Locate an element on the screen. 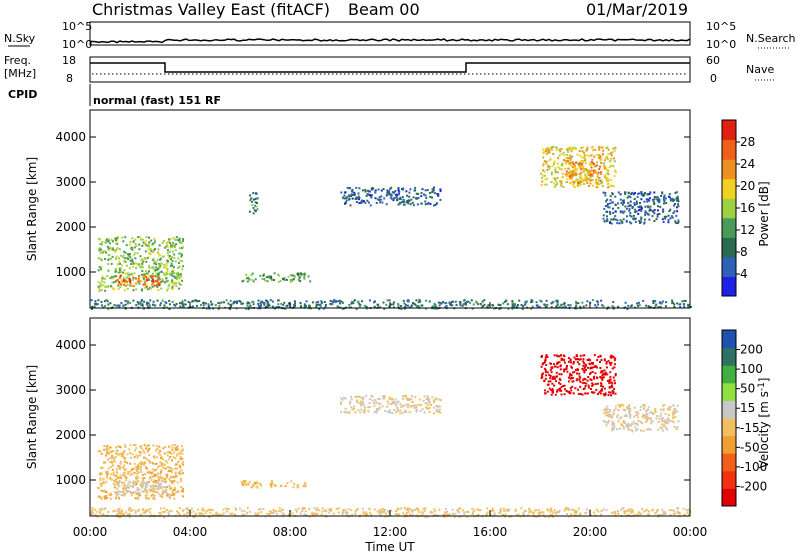  colorbar-tick-label: 15 is located at coordinates (747, 408).